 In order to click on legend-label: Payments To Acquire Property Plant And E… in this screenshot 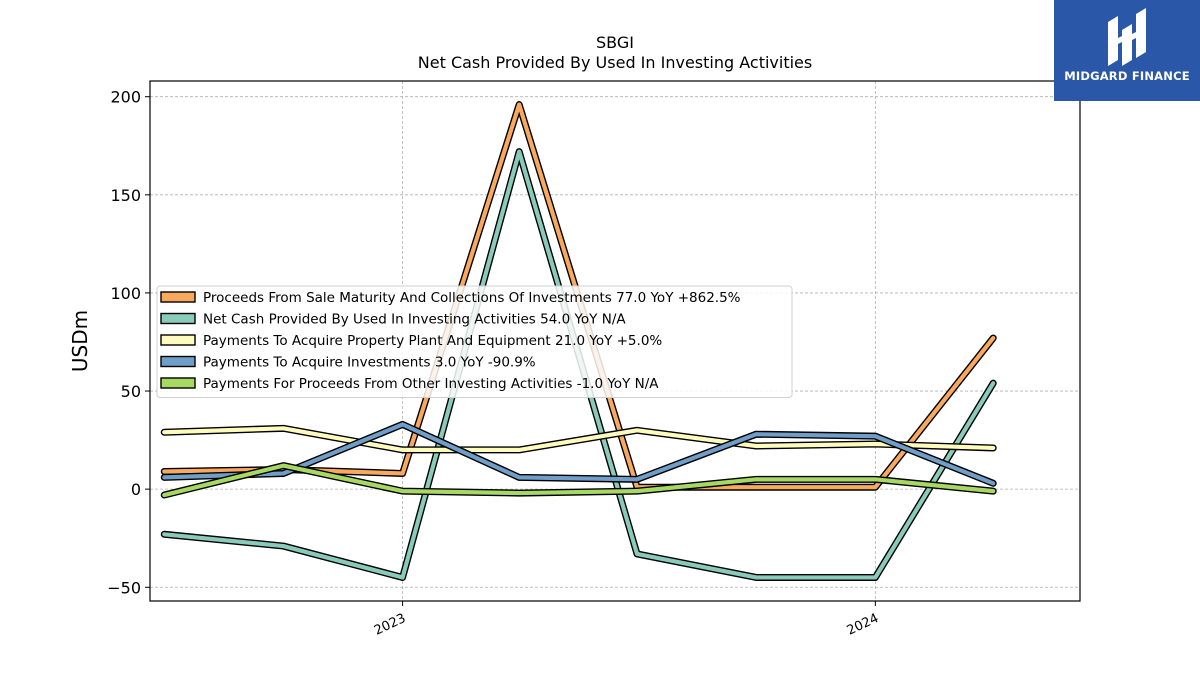, I will do `click(432, 341)`.